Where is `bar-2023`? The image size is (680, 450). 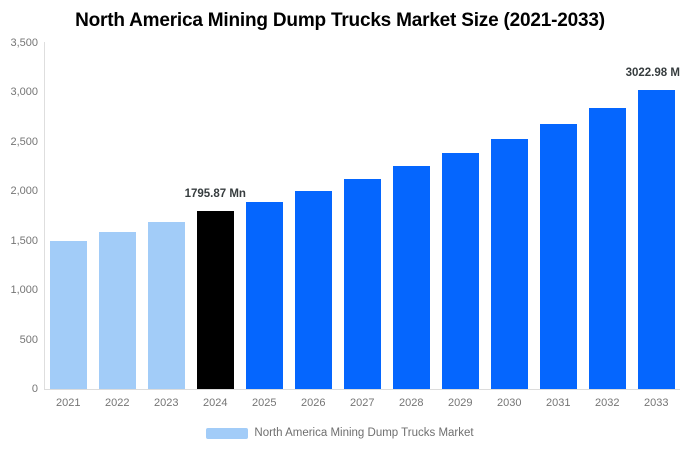 bar-2023 is located at coordinates (166, 305).